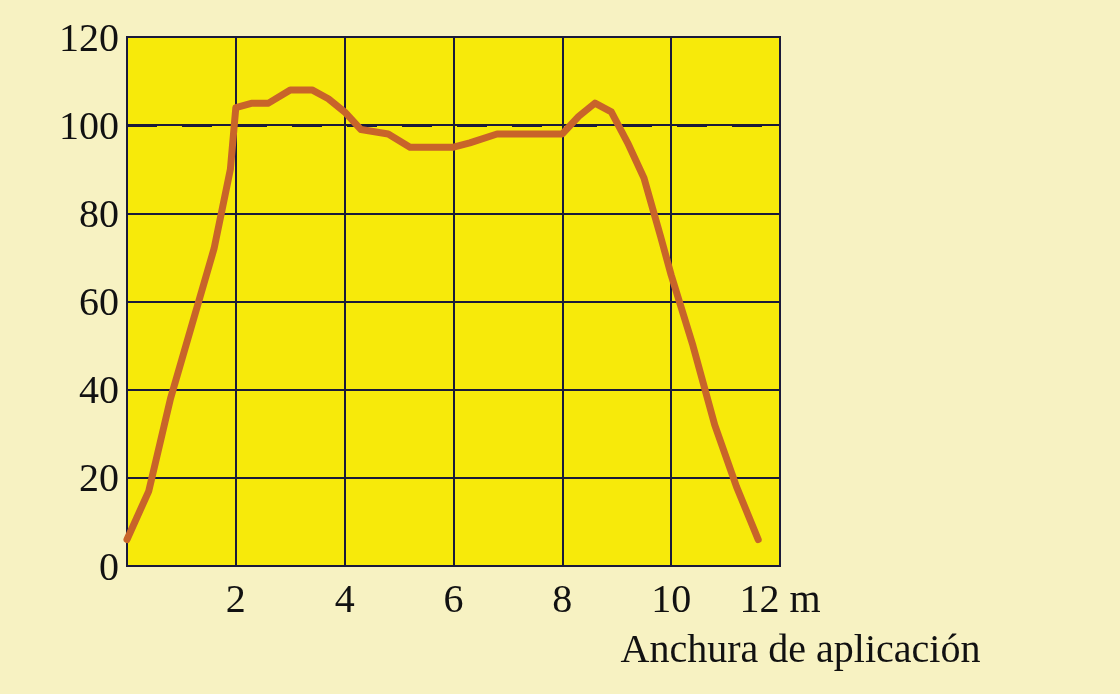 The width and height of the screenshot is (1120, 694). What do you see at coordinates (800, 648) in the screenshot?
I see `x-axis-title: Anchura de aplicación` at bounding box center [800, 648].